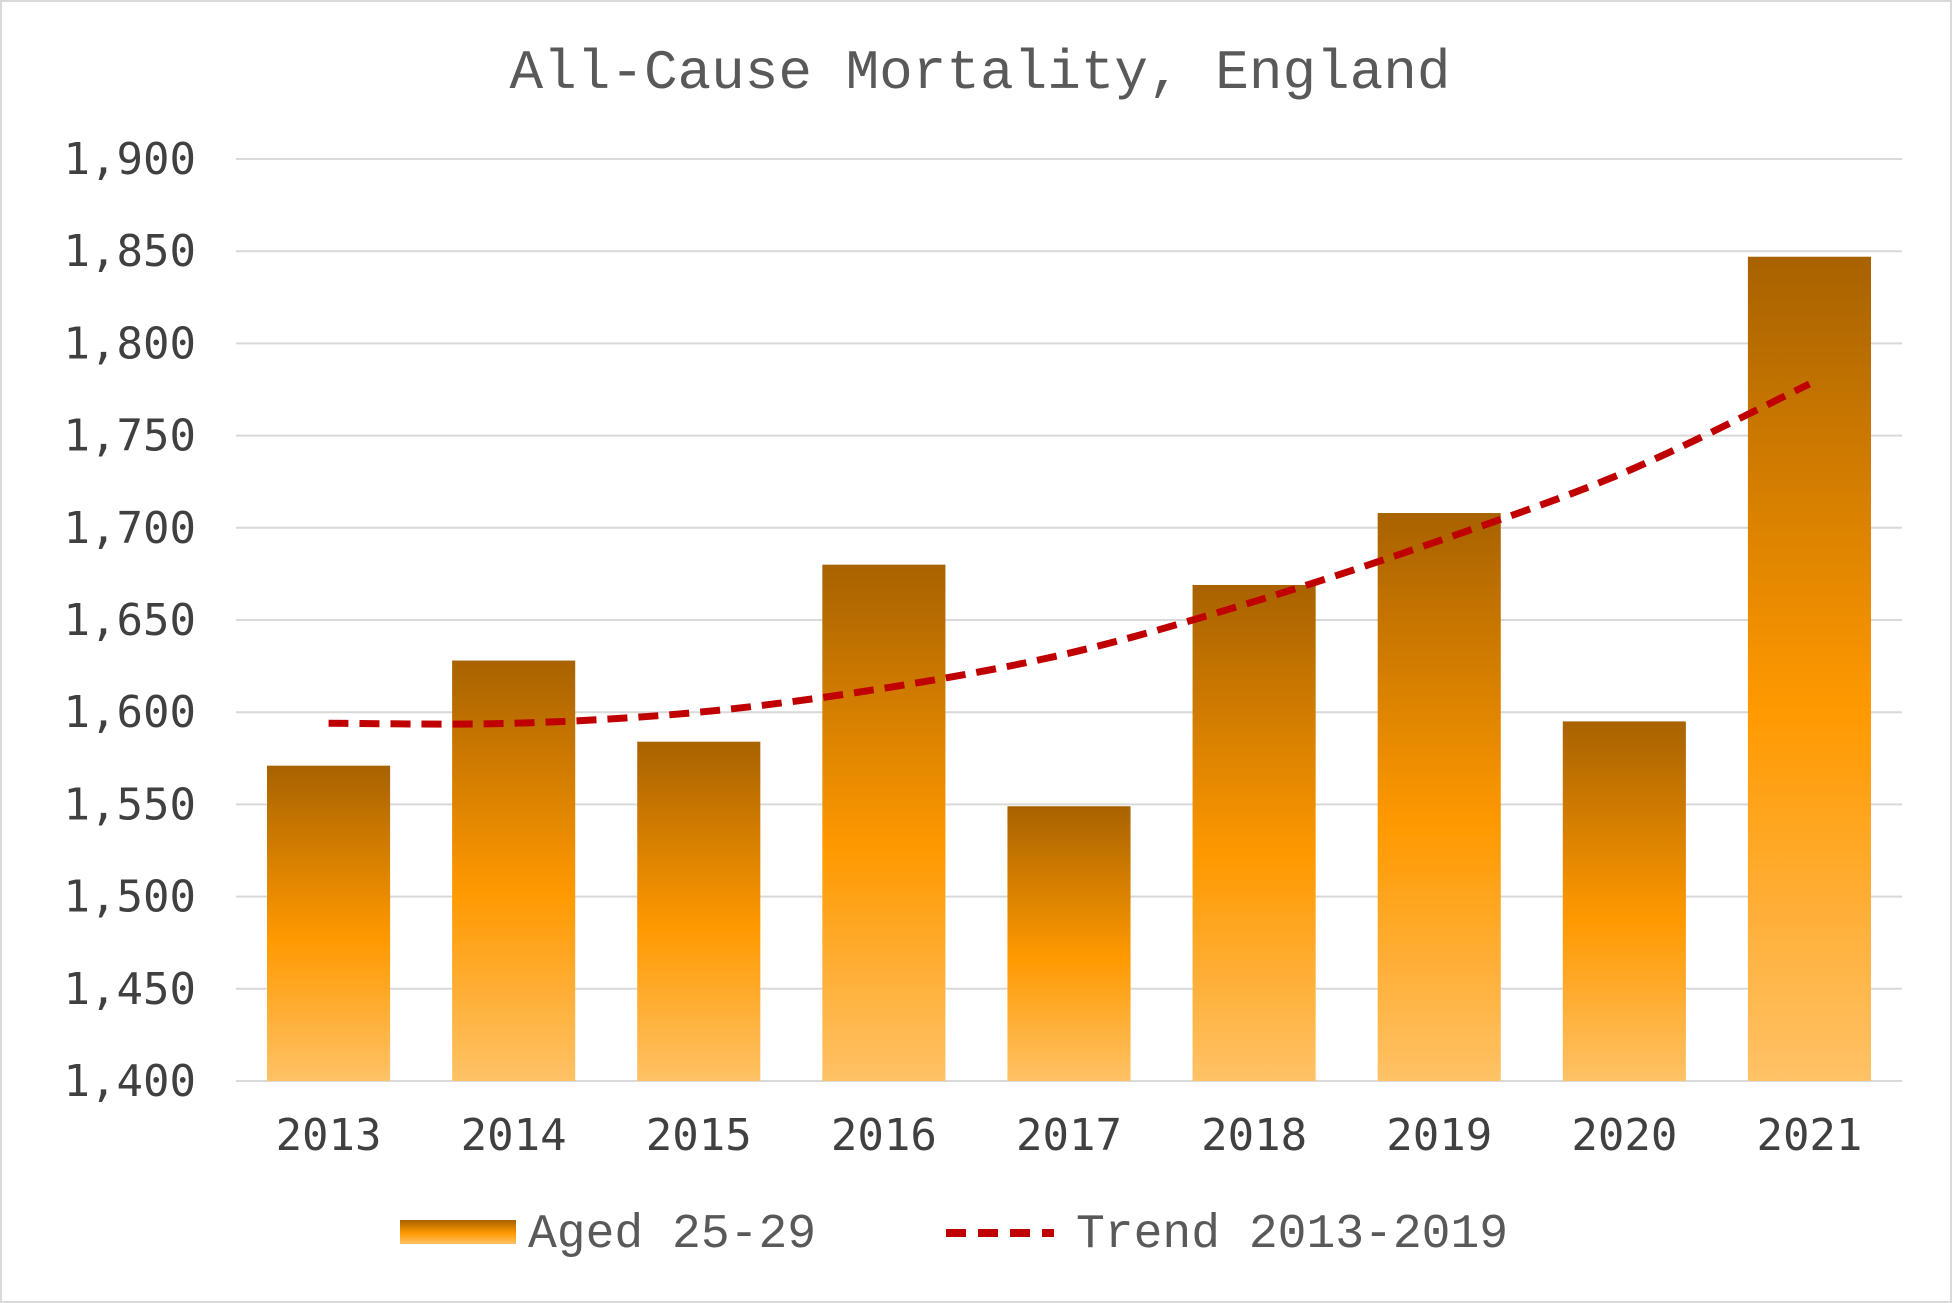 Image resolution: width=1952 pixels, height=1303 pixels. What do you see at coordinates (130, 712) in the screenshot?
I see `y-tick-label: 1,600` at bounding box center [130, 712].